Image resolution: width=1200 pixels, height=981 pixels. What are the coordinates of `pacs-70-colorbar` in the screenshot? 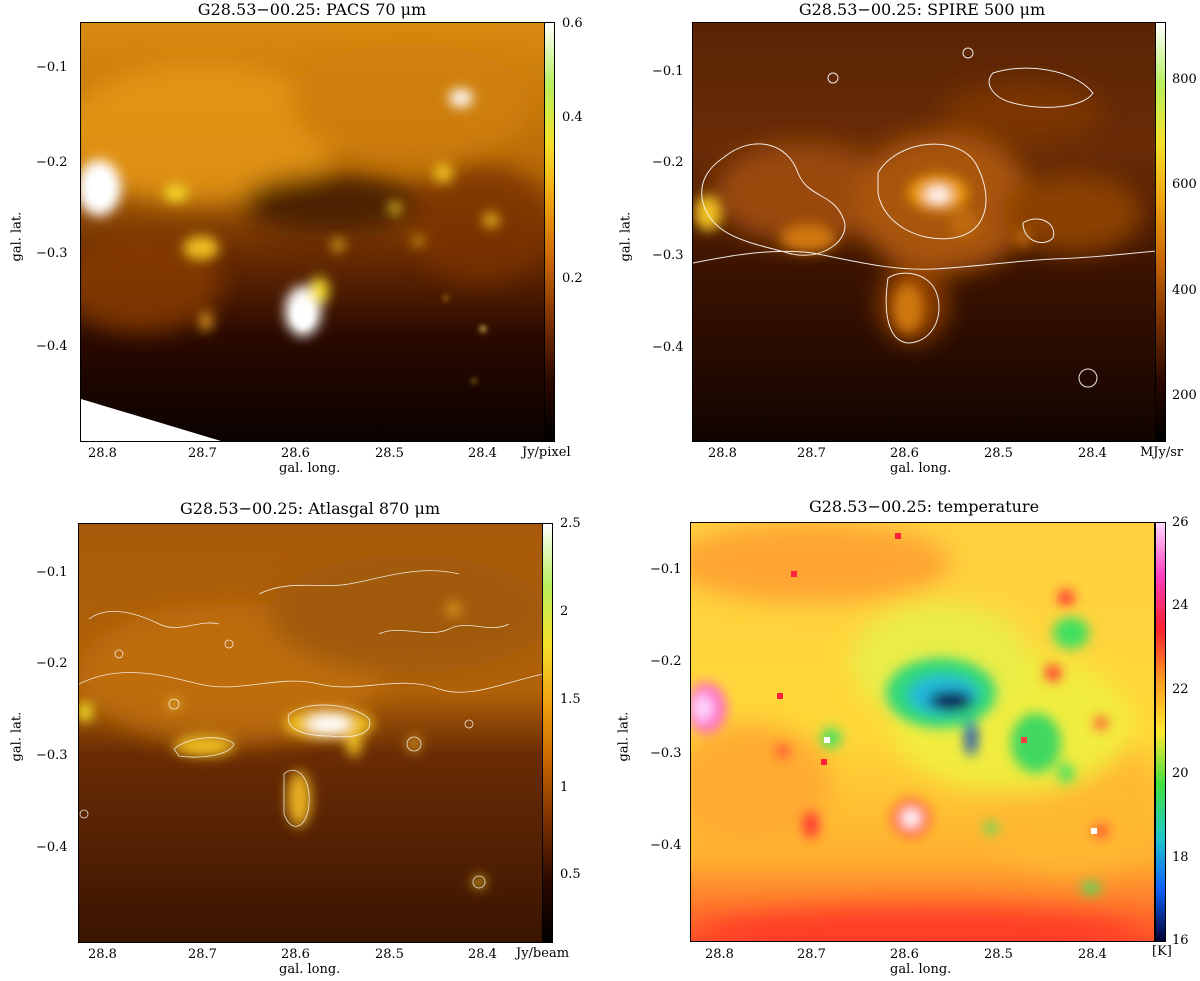 It's located at (549, 232).